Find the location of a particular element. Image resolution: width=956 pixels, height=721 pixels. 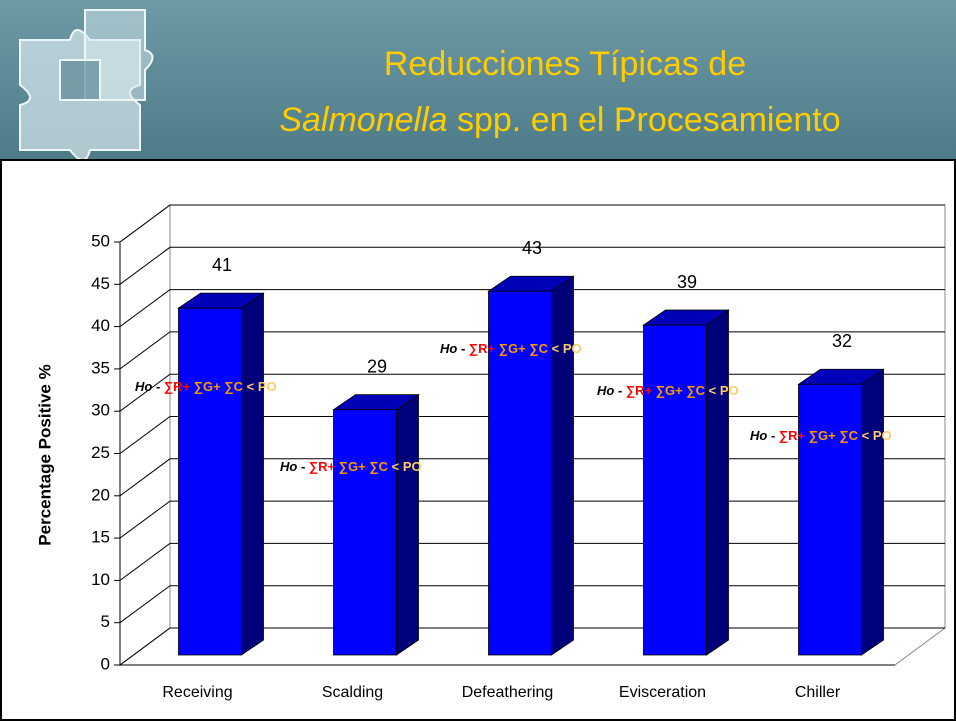

y-tick-label: 5 is located at coordinates (105, 621).